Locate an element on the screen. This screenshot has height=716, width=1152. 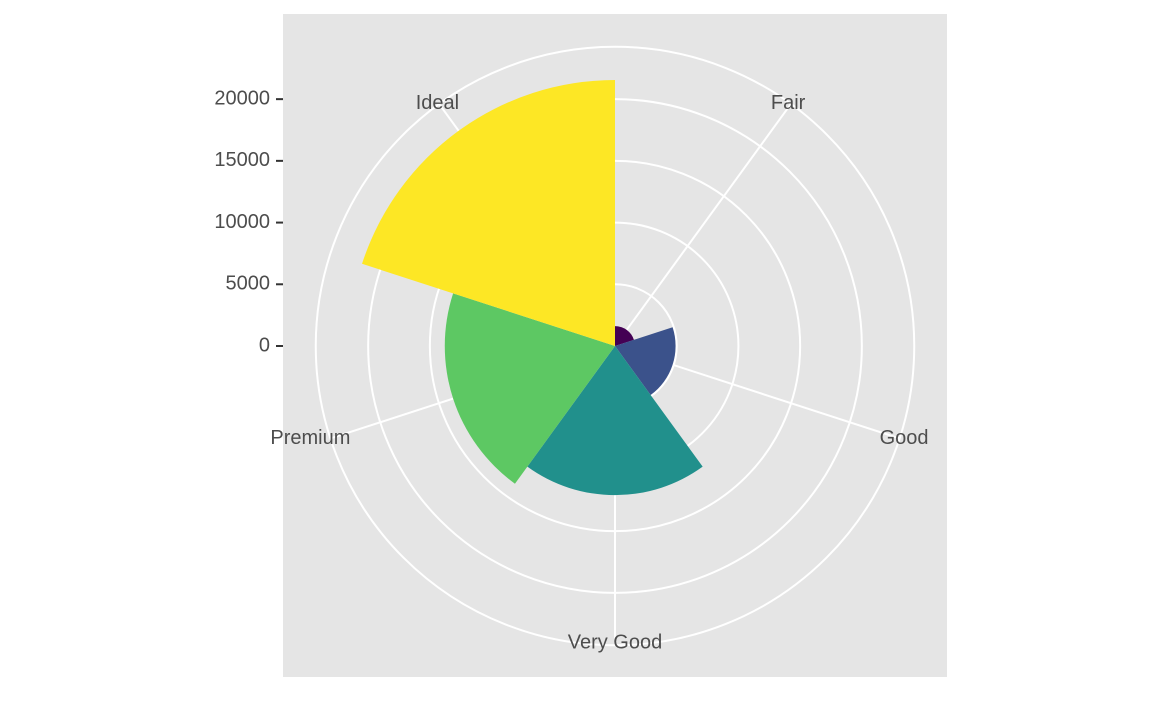
category-label: Very Good is located at coordinates (615, 643).